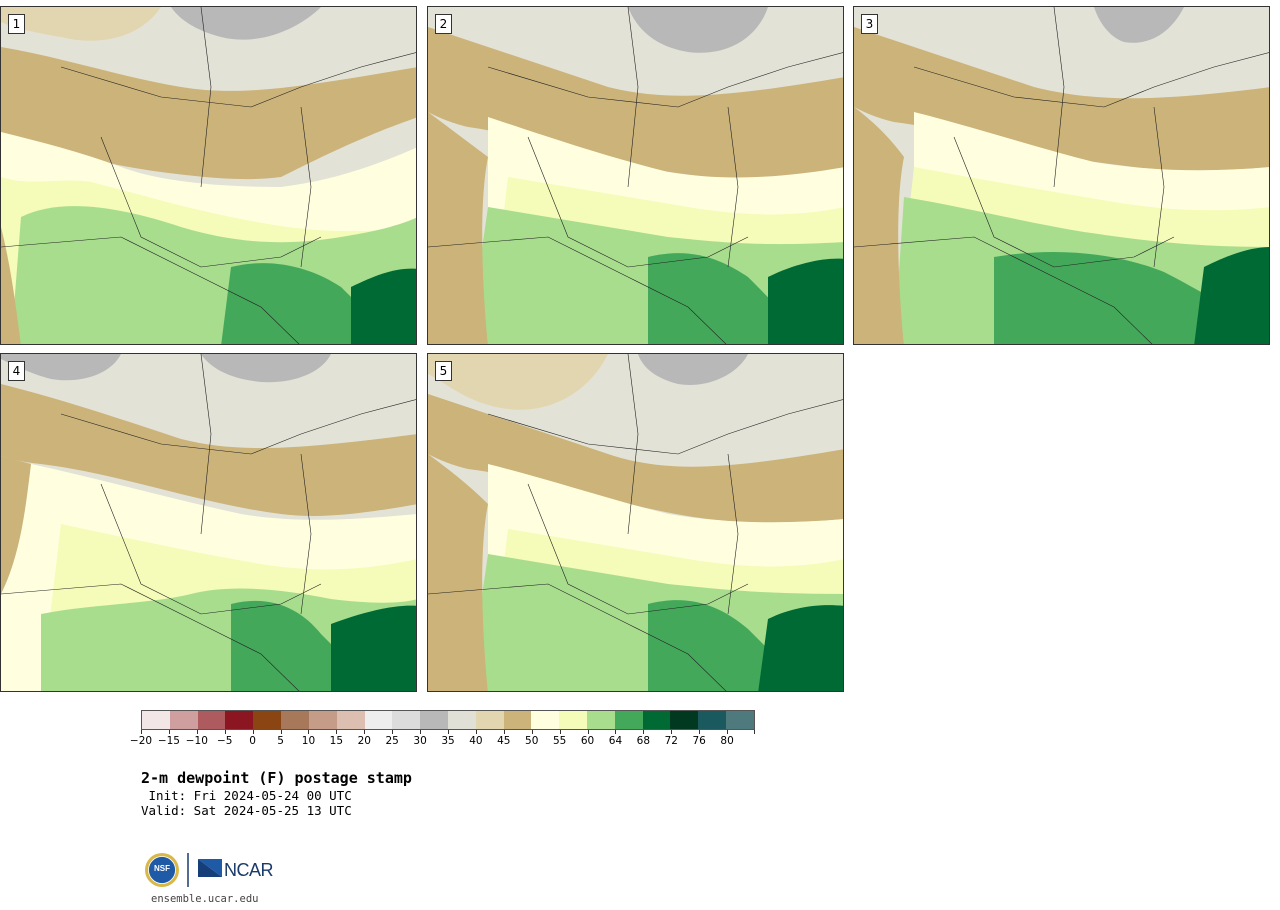  Describe the element at coordinates (246, 795) in the screenshot. I see `init-time: Init: Fri 2024-05-24 00 UTC` at that location.